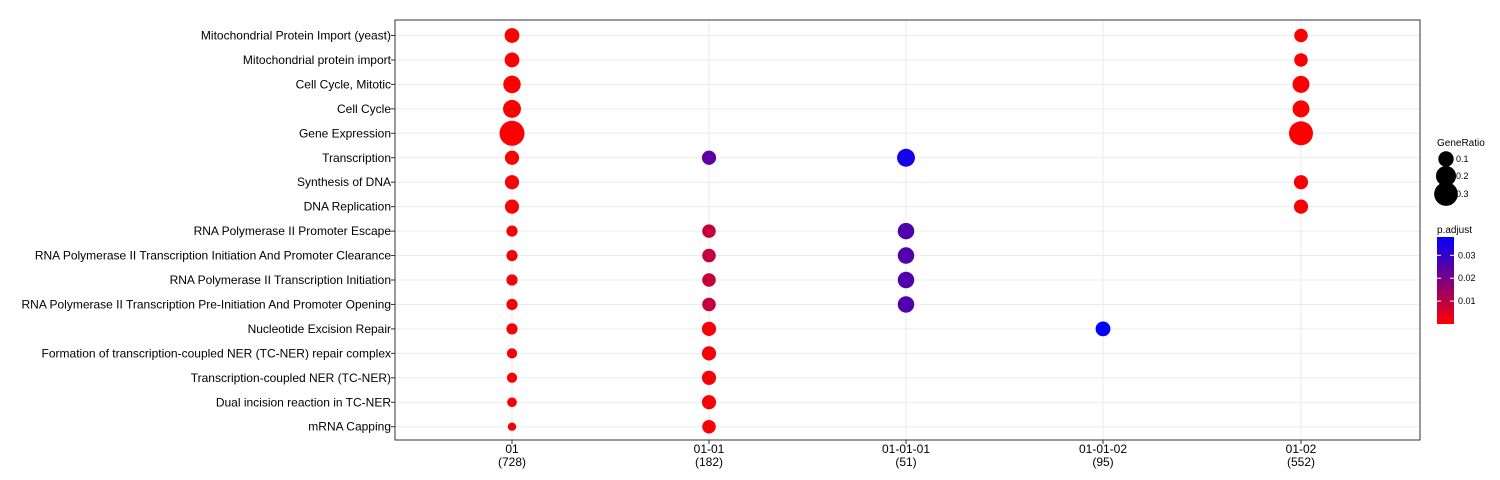 The image size is (1500, 480). What do you see at coordinates (1301, 449) in the screenshot?
I see `x-tick-label: 01-02` at bounding box center [1301, 449].